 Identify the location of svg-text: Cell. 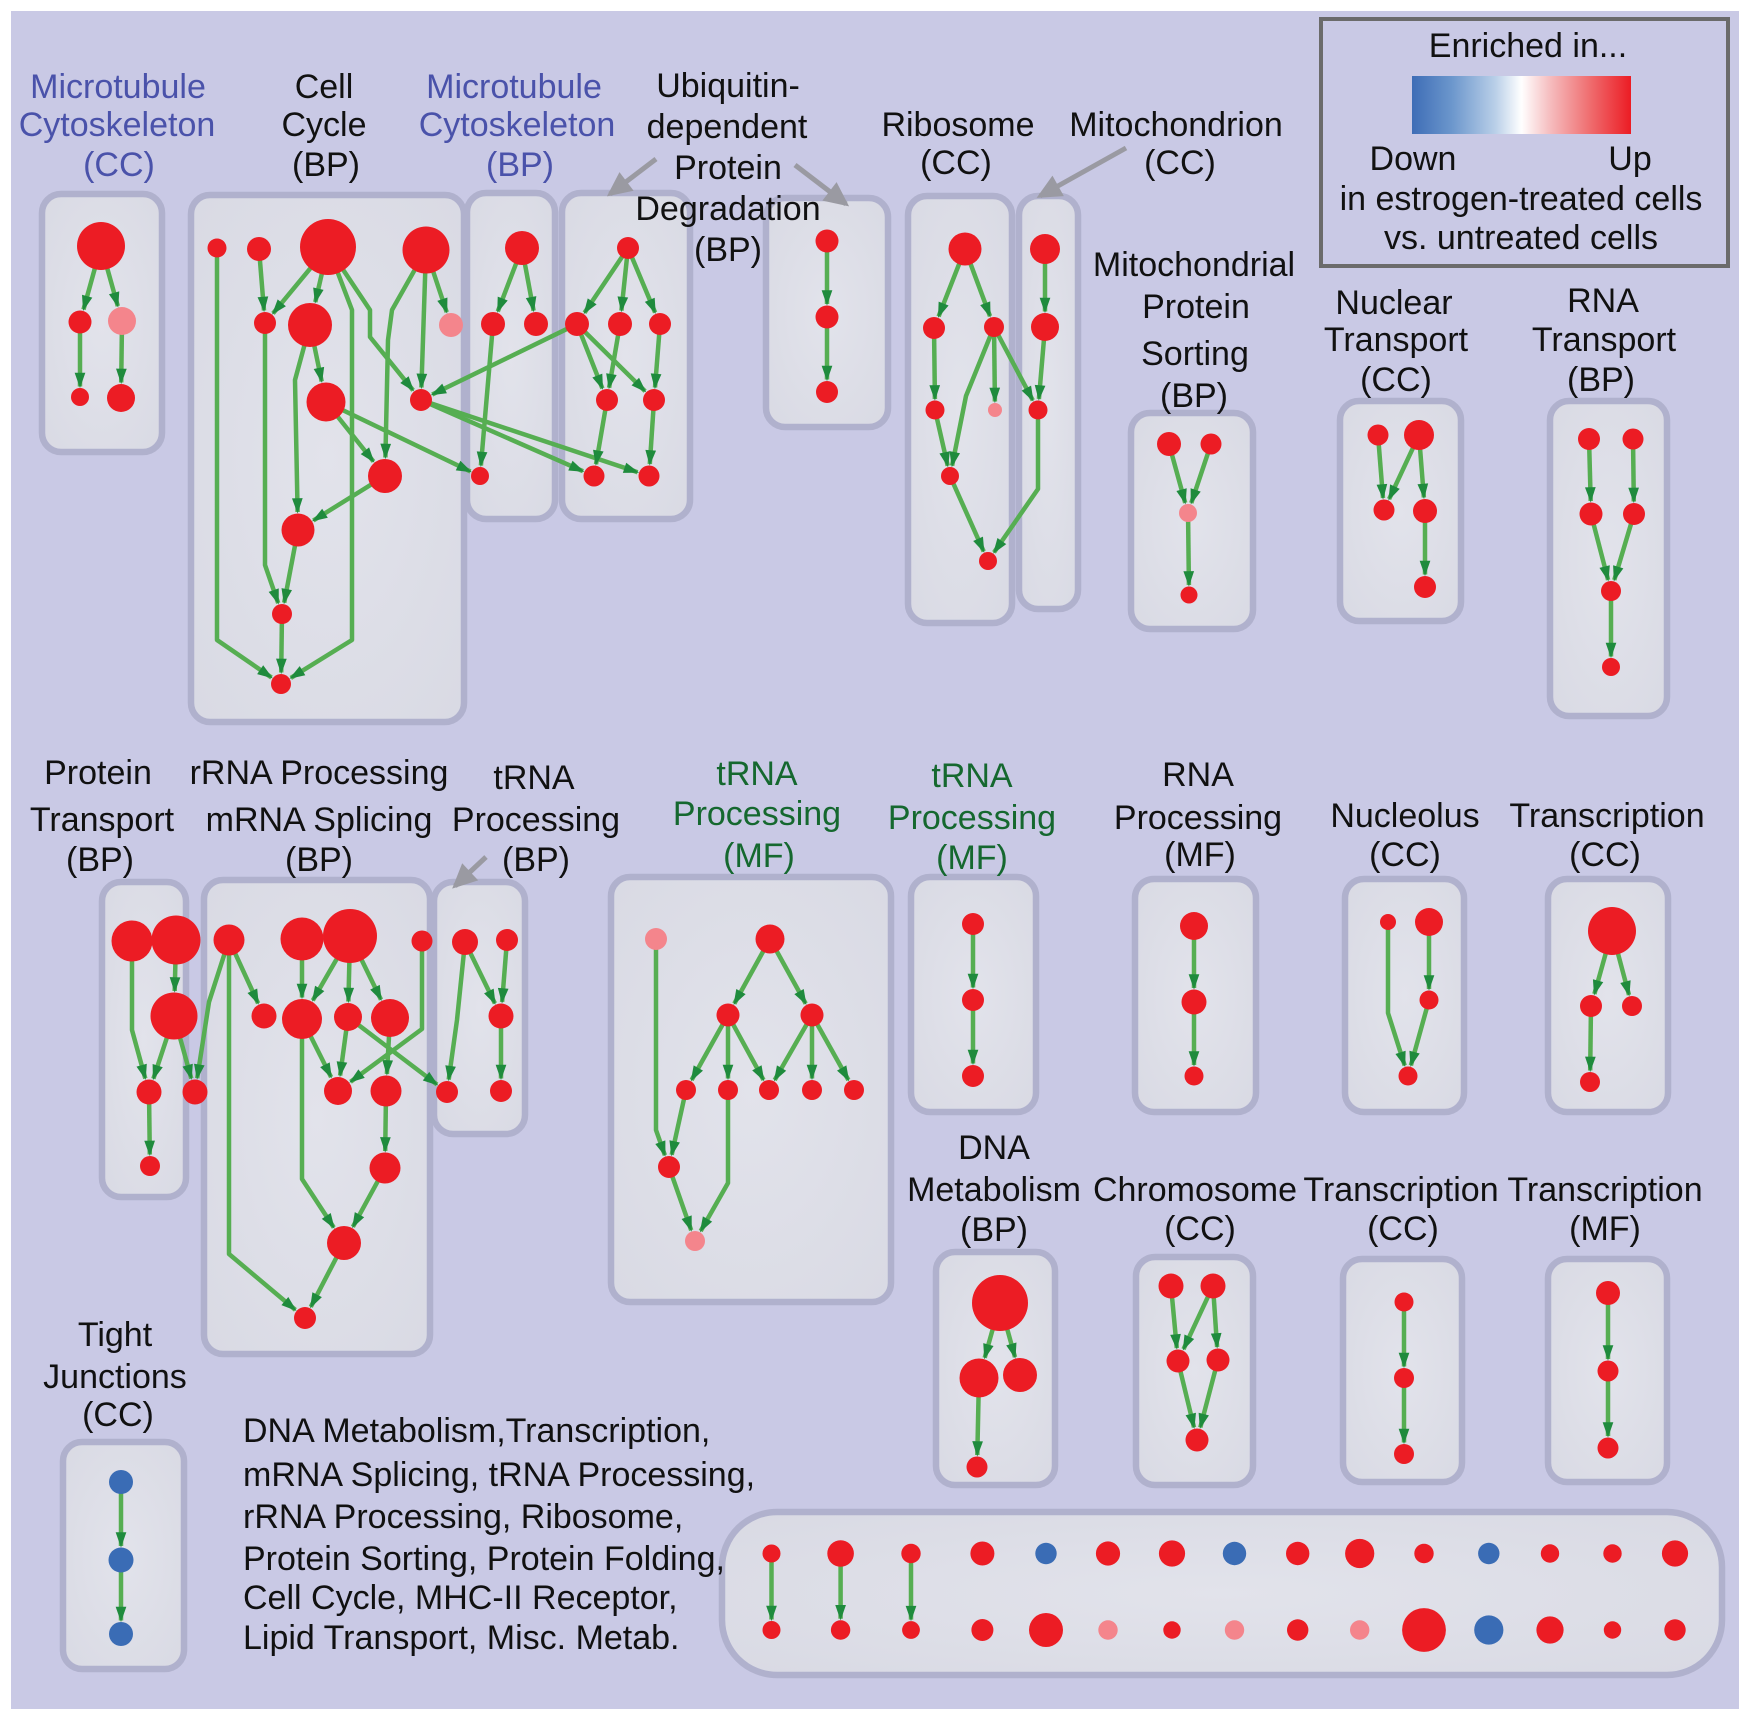
(324, 87).